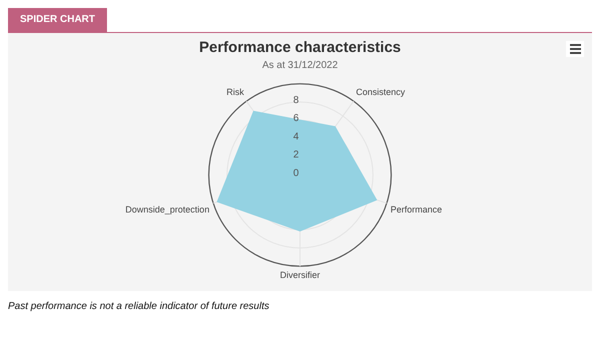 Image resolution: width=600 pixels, height=338 pixels. Describe the element at coordinates (58, 20) in the screenshot. I see `text: SPIDER CHART` at that location.